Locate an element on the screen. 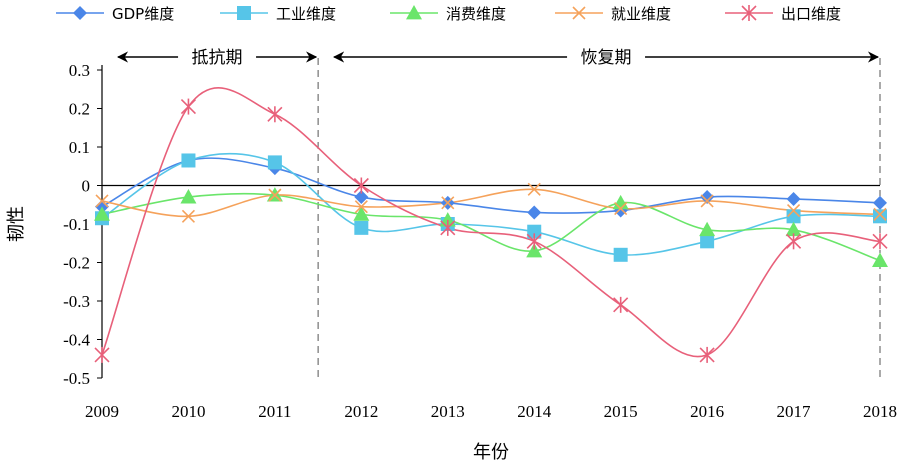  x-tick-label: 2017 is located at coordinates (794, 411).